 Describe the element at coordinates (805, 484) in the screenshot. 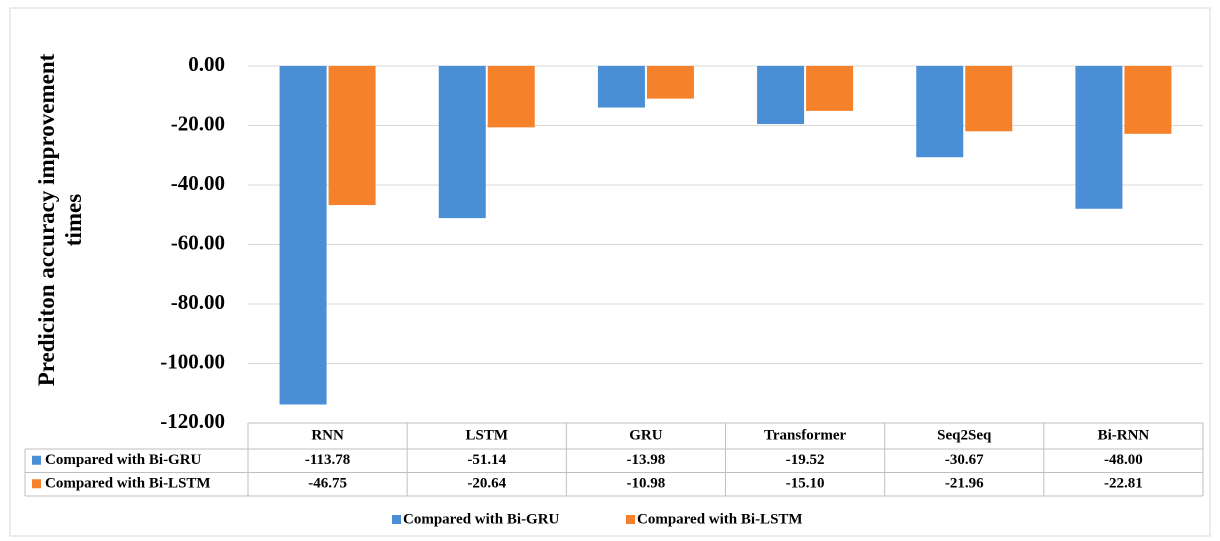

I see `table-value: -15.10` at that location.